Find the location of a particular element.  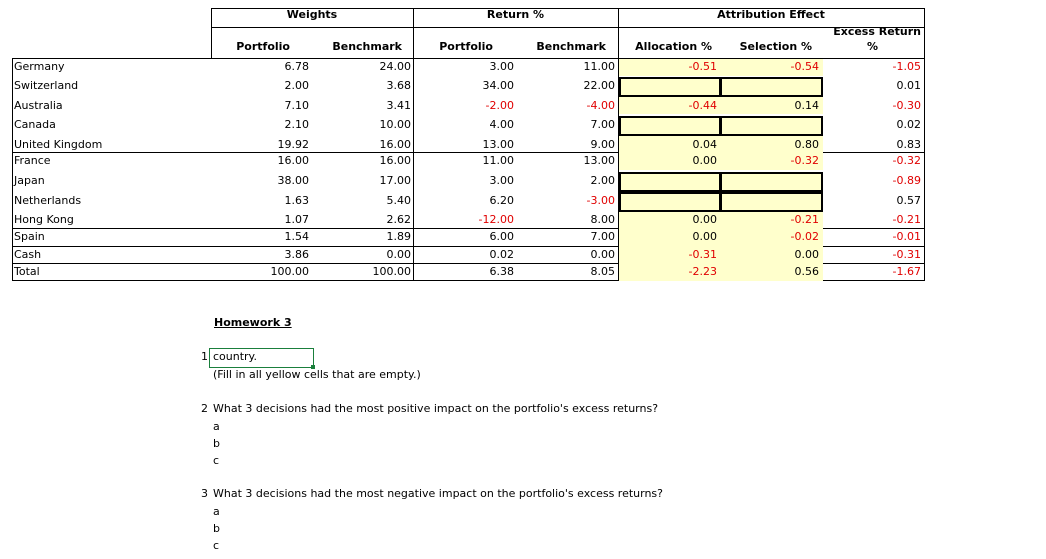

cell-country: Switzerland is located at coordinates (46, 85).